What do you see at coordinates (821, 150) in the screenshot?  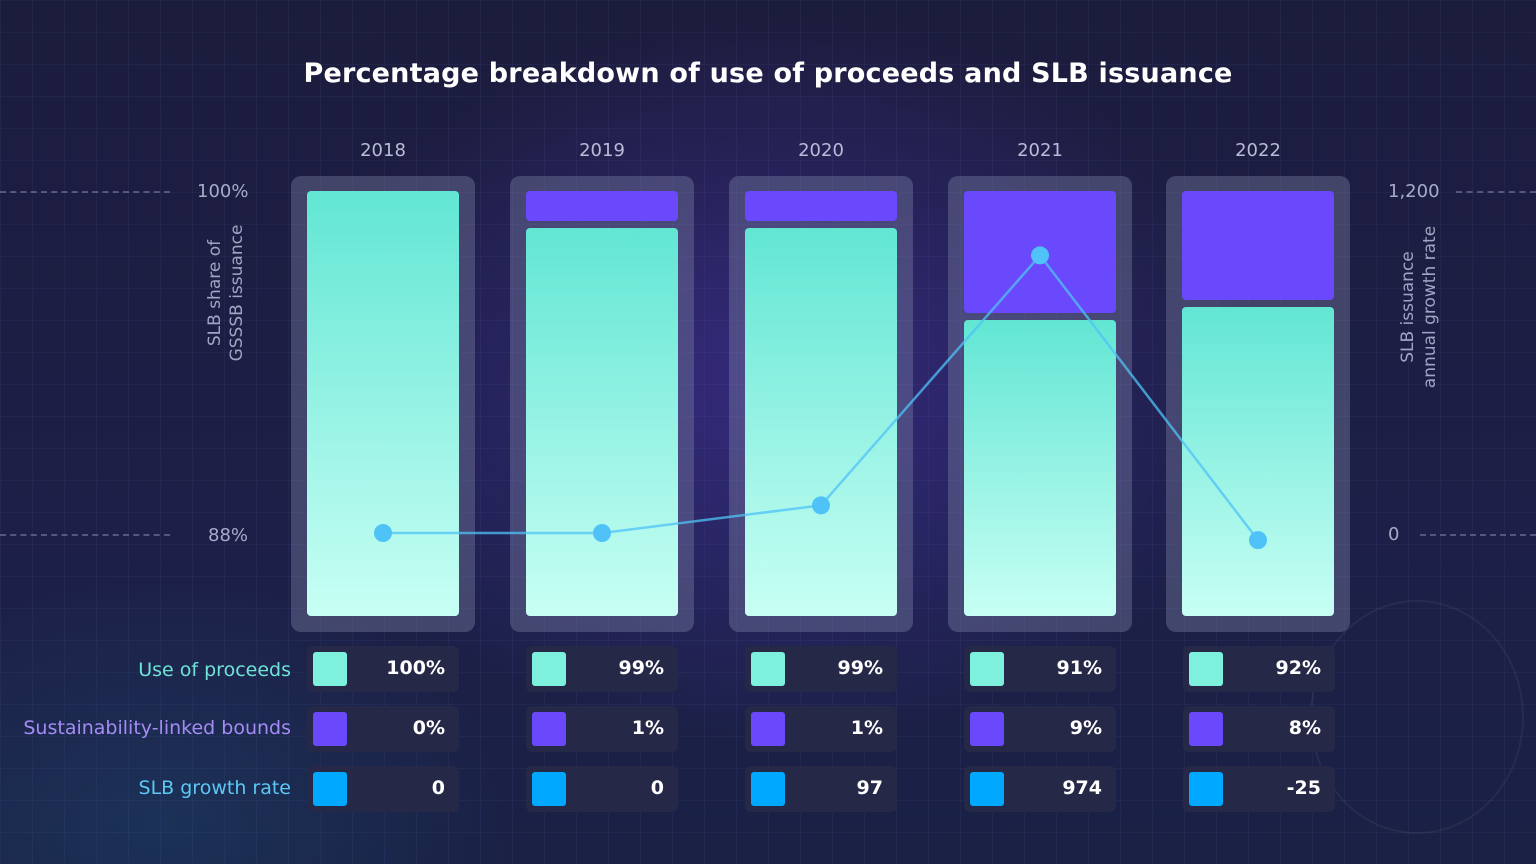 I see `year-label-2020: 2020` at bounding box center [821, 150].